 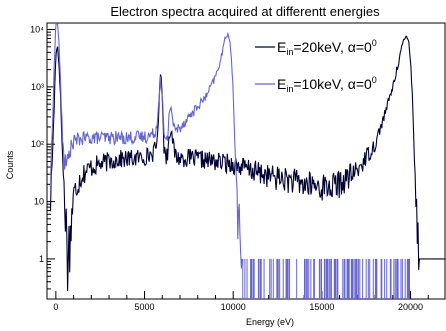 What do you see at coordinates (41, 259) in the screenshot?
I see `y-tick-label: 1` at bounding box center [41, 259].